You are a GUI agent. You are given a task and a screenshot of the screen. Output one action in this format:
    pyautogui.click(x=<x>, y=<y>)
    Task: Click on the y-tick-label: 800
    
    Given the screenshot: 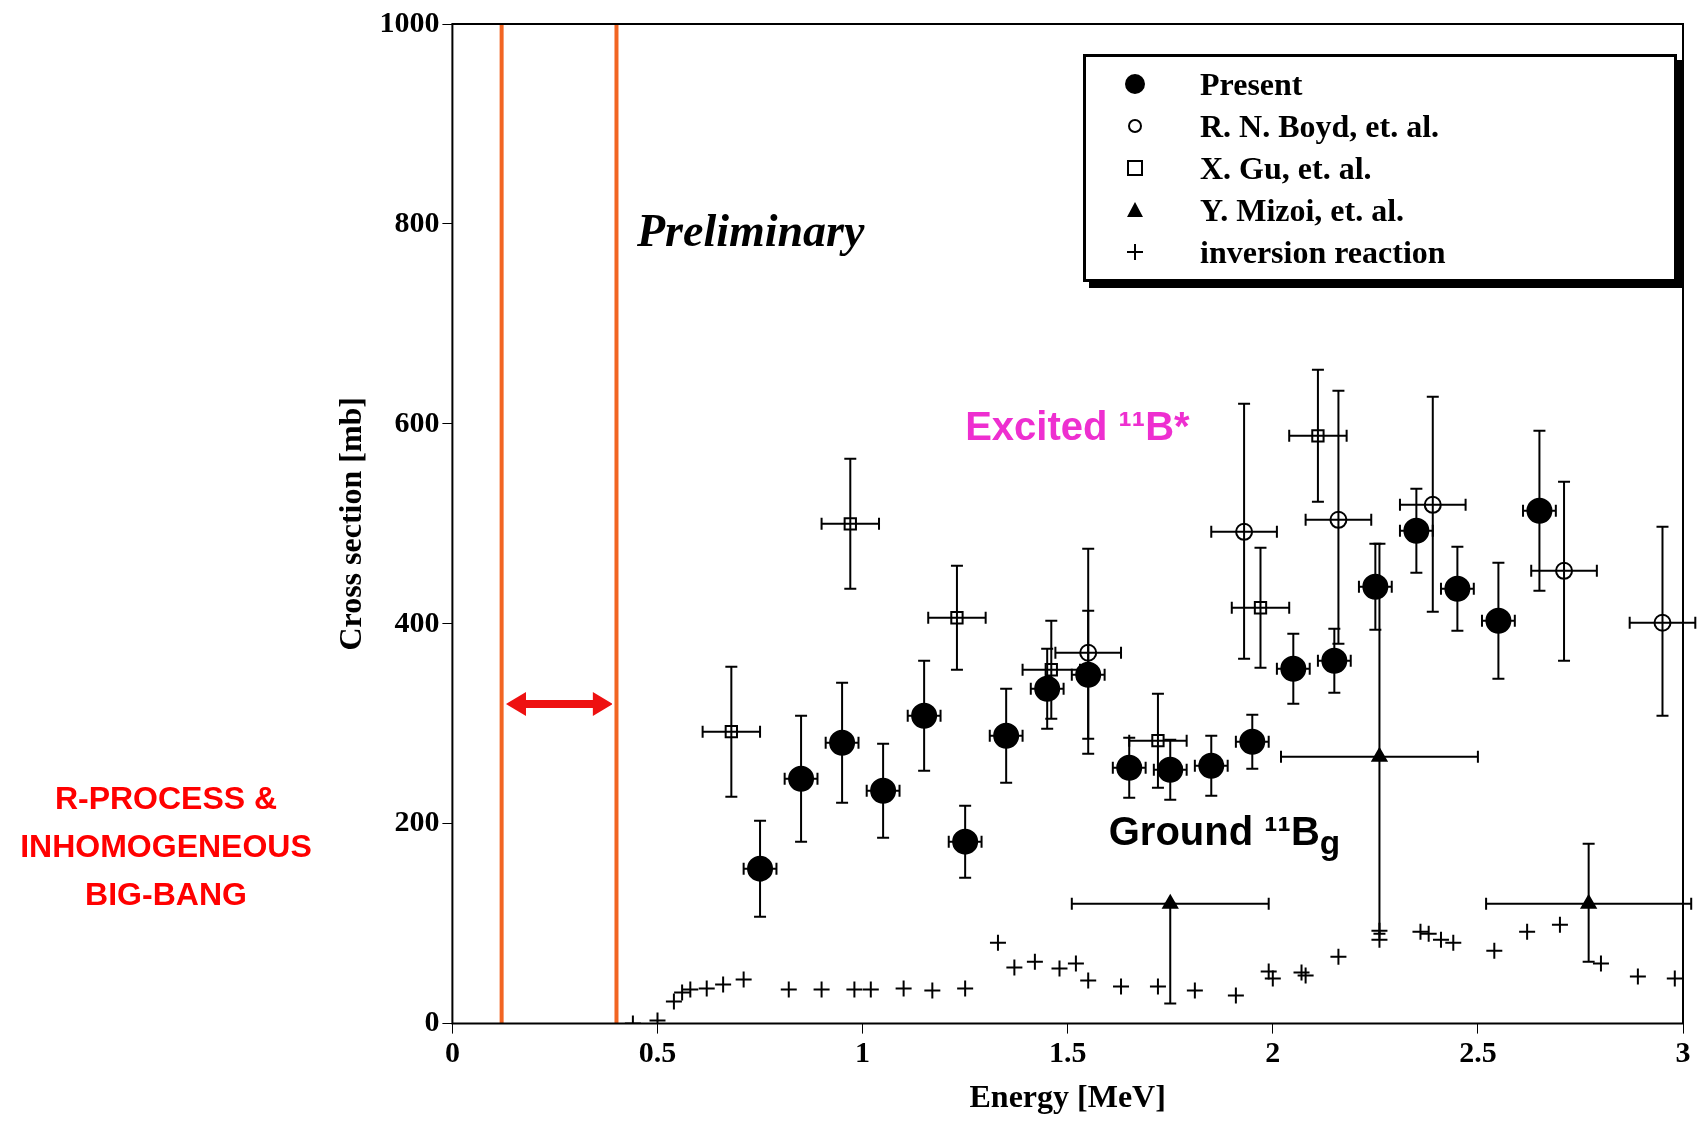 What is the action you would take?
    pyautogui.click(x=417, y=221)
    